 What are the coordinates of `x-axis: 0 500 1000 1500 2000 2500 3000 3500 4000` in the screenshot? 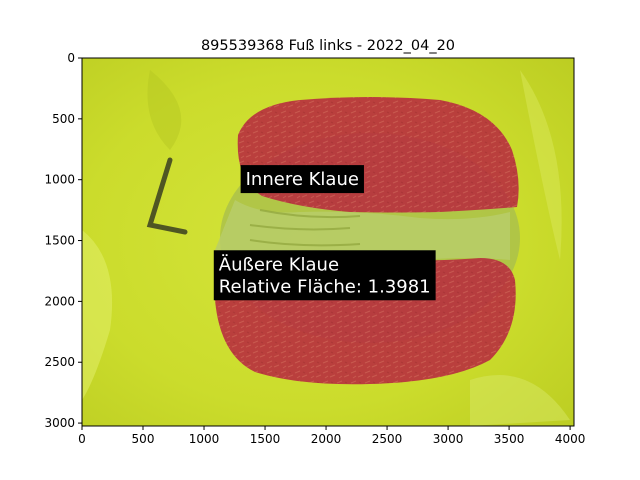 It's located at (331, 436).